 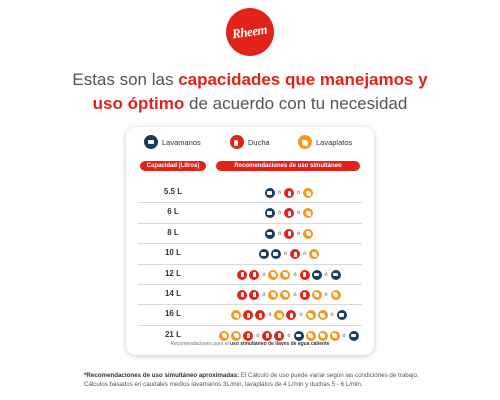 What do you see at coordinates (172, 334) in the screenshot?
I see `capacity-value: 21 L` at bounding box center [172, 334].